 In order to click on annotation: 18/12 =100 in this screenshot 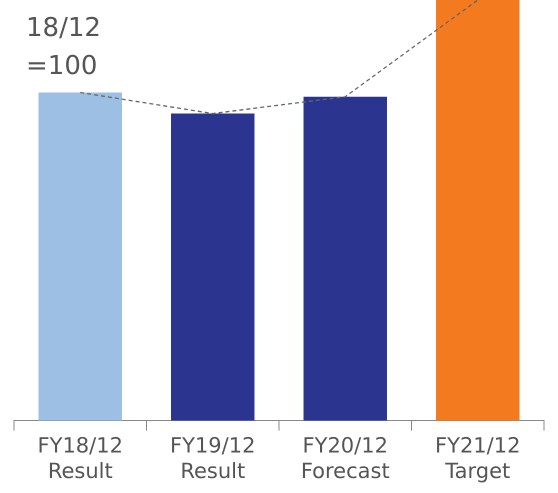, I will do `click(63, 47)`.